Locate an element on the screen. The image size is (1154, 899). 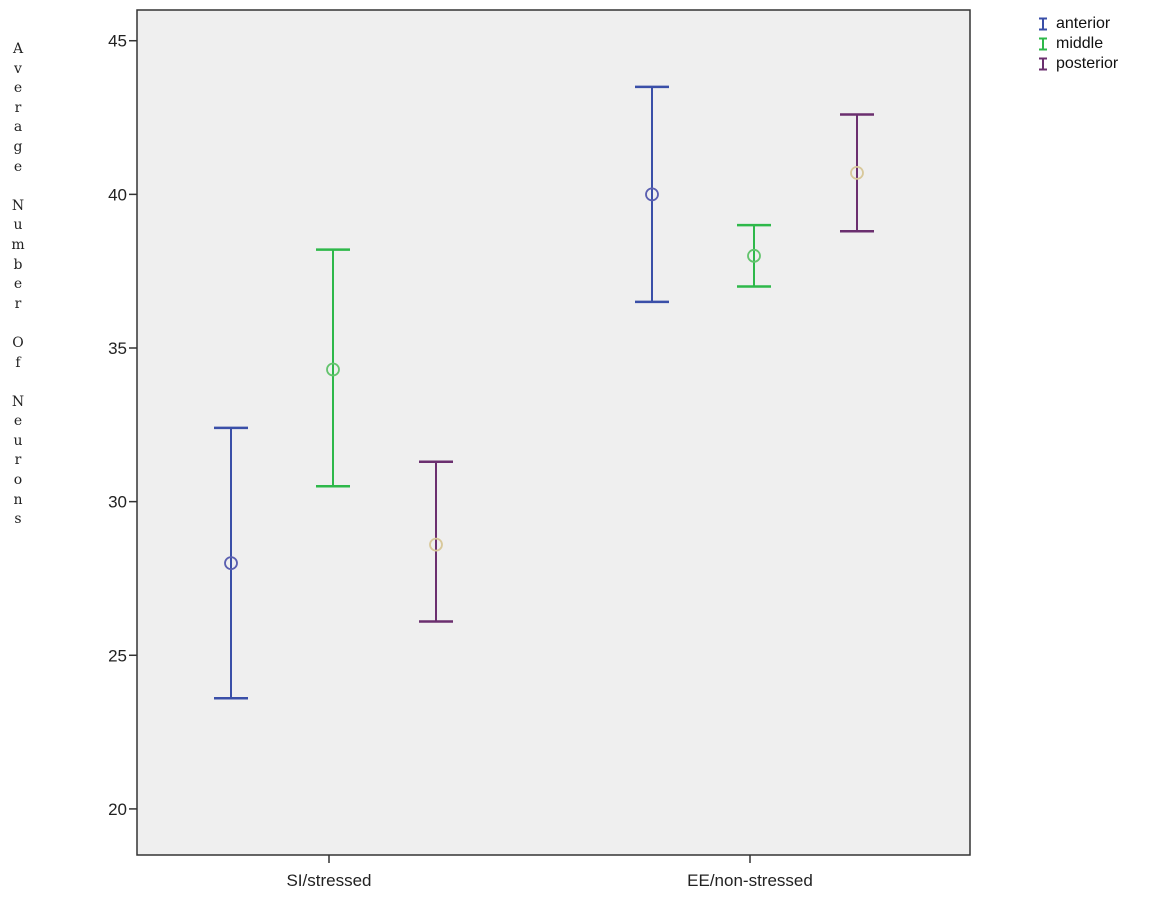
y-axis-label-char: m is located at coordinates (18, 244).